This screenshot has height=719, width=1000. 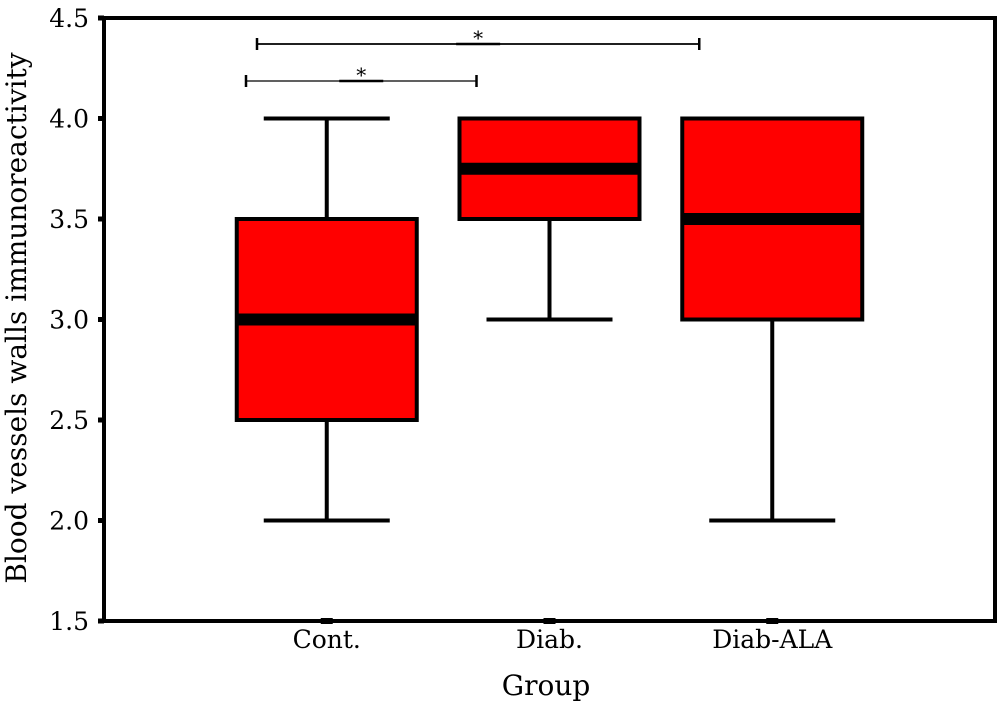 What do you see at coordinates (327, 639) in the screenshot?
I see `x-tick-label: Cont.` at bounding box center [327, 639].